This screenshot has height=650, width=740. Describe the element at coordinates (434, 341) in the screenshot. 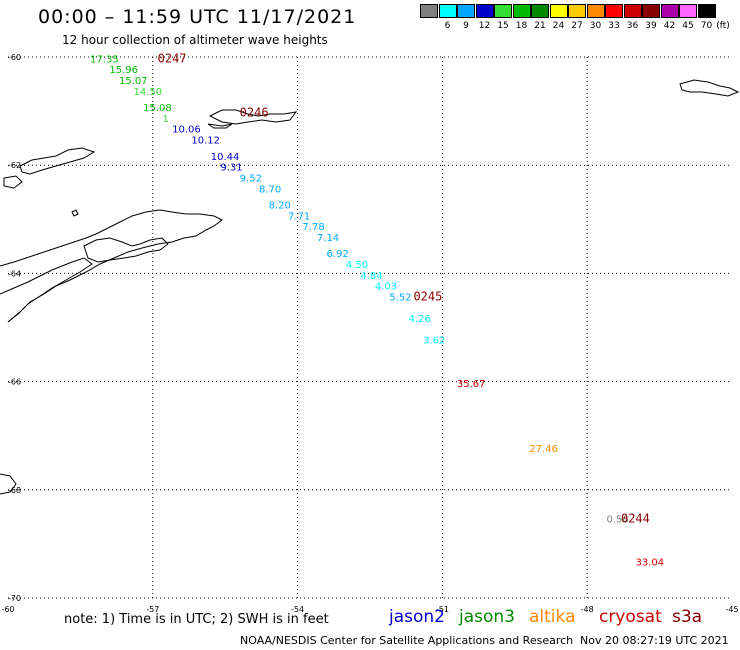

I see `wave-height-label: 3.62` at that location.